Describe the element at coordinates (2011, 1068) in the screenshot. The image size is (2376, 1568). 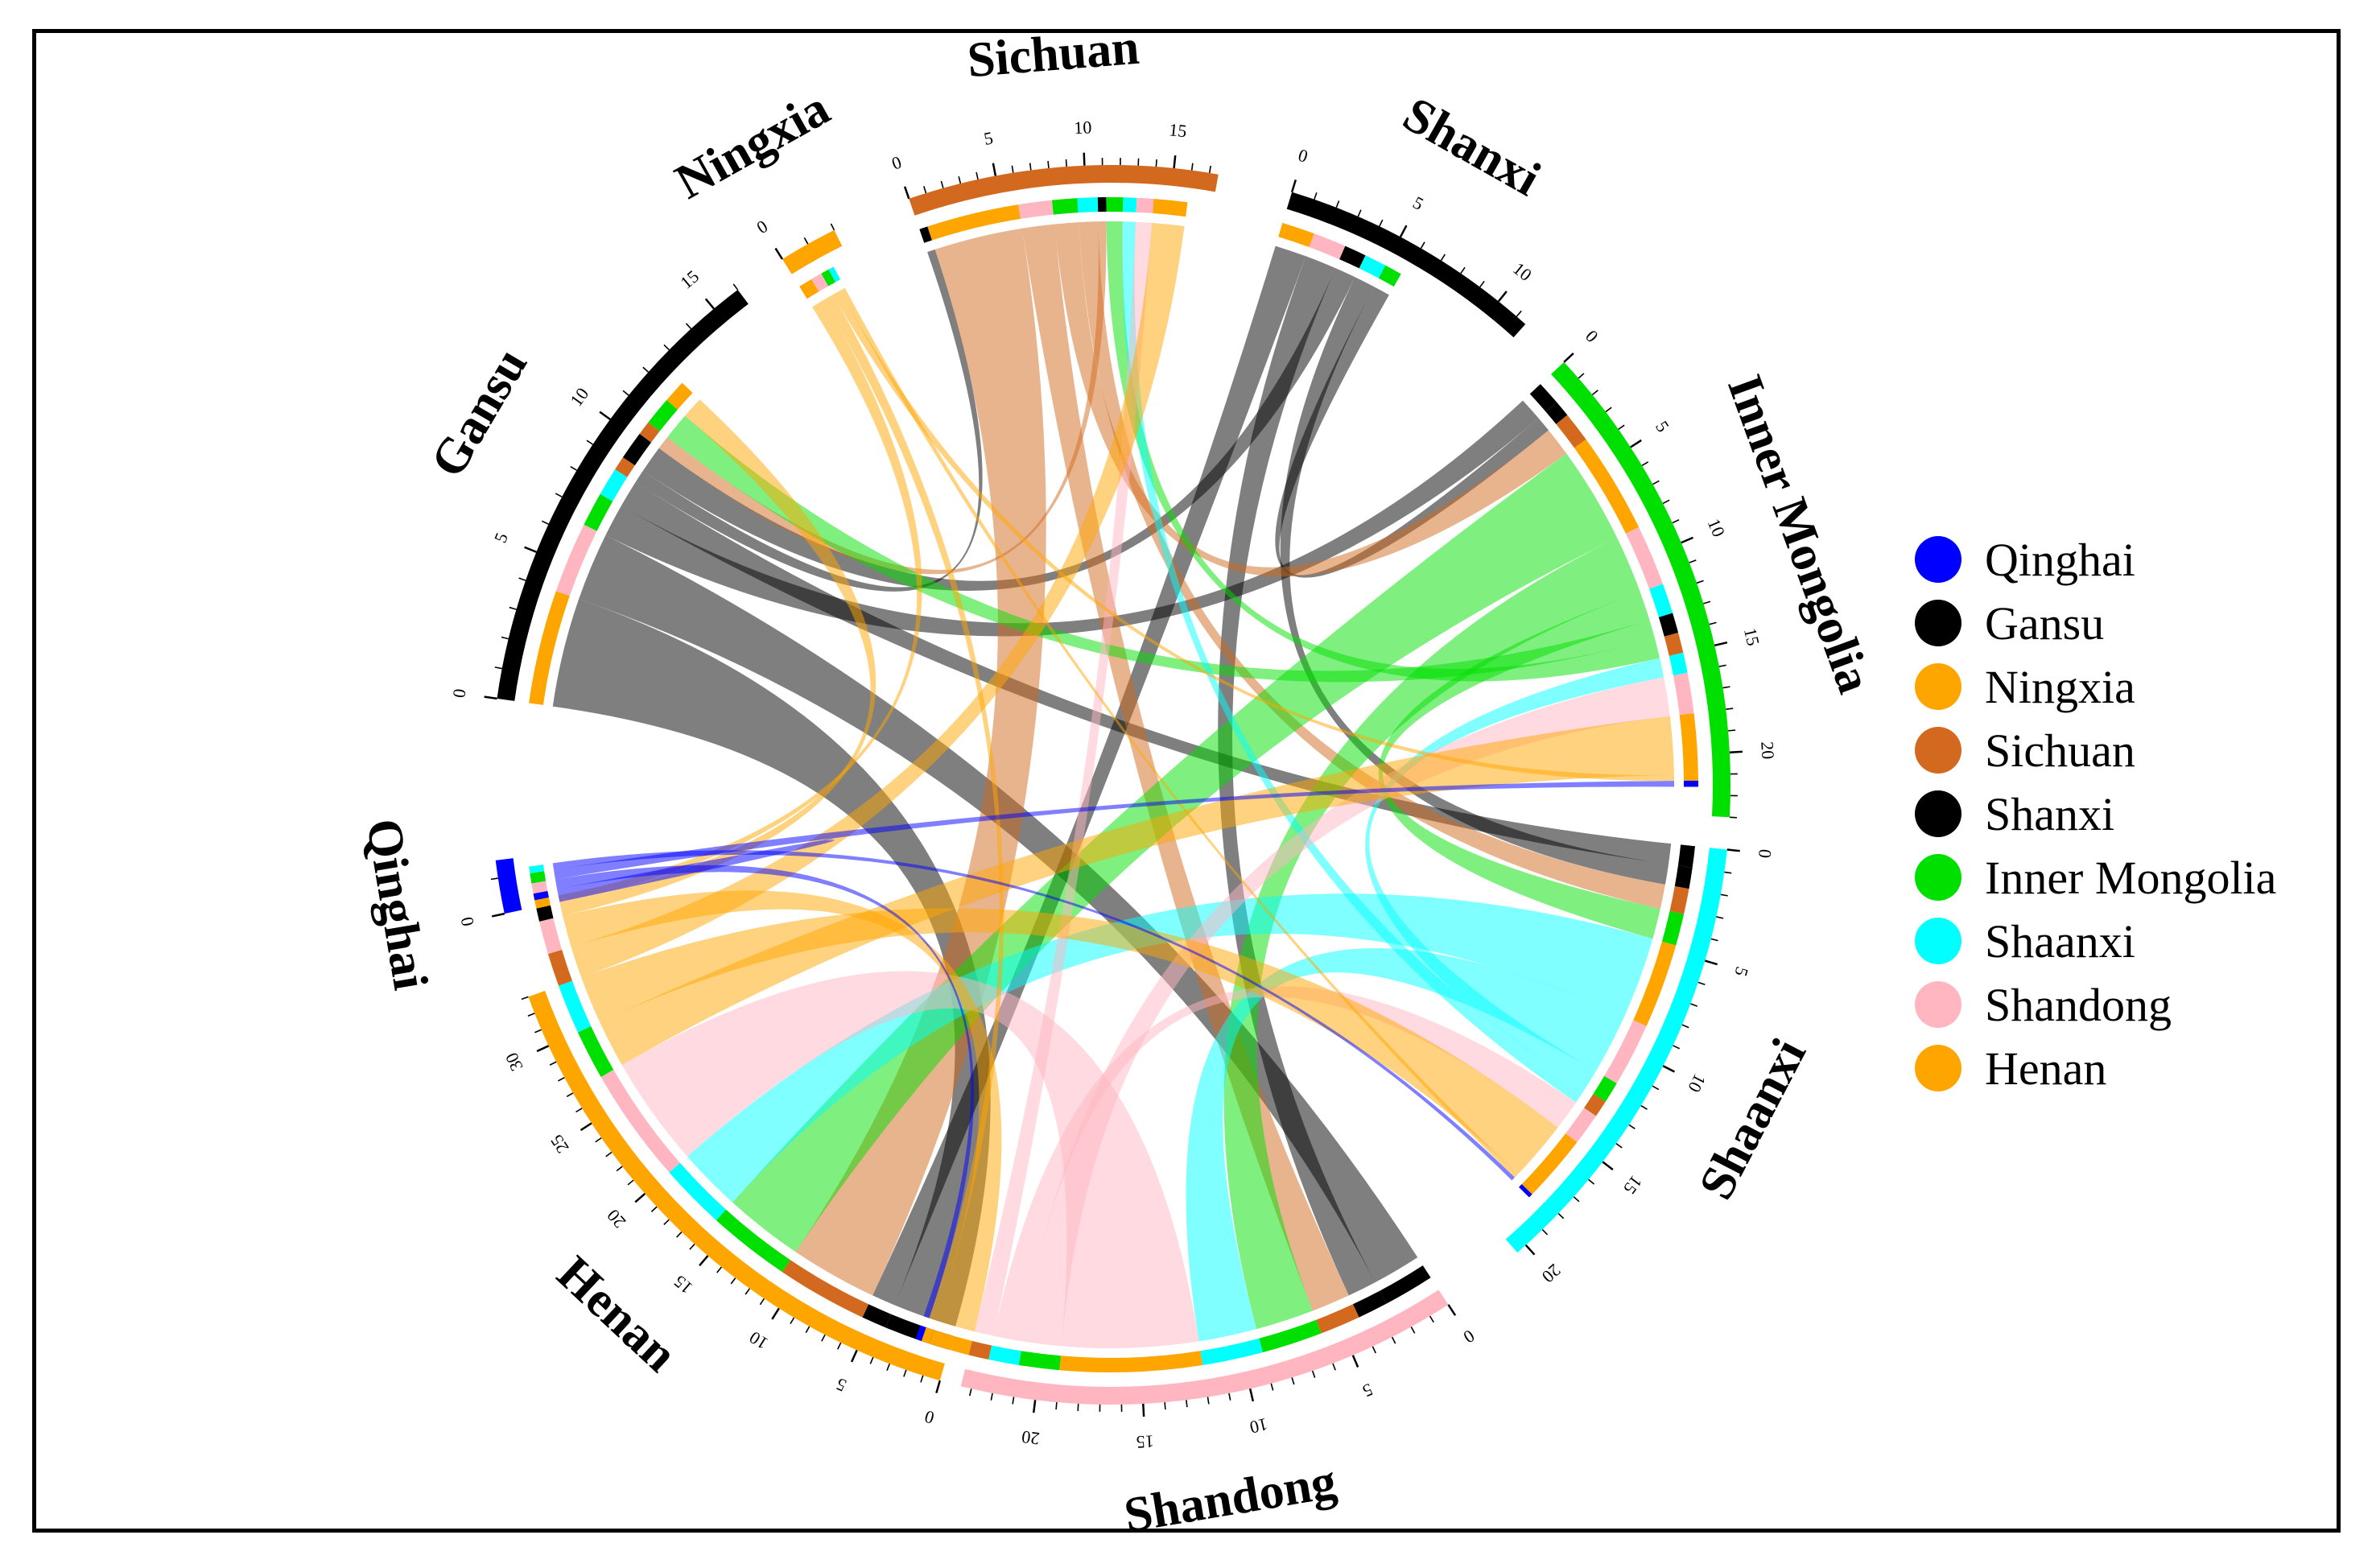
I see `legend-item: Henan` at that location.